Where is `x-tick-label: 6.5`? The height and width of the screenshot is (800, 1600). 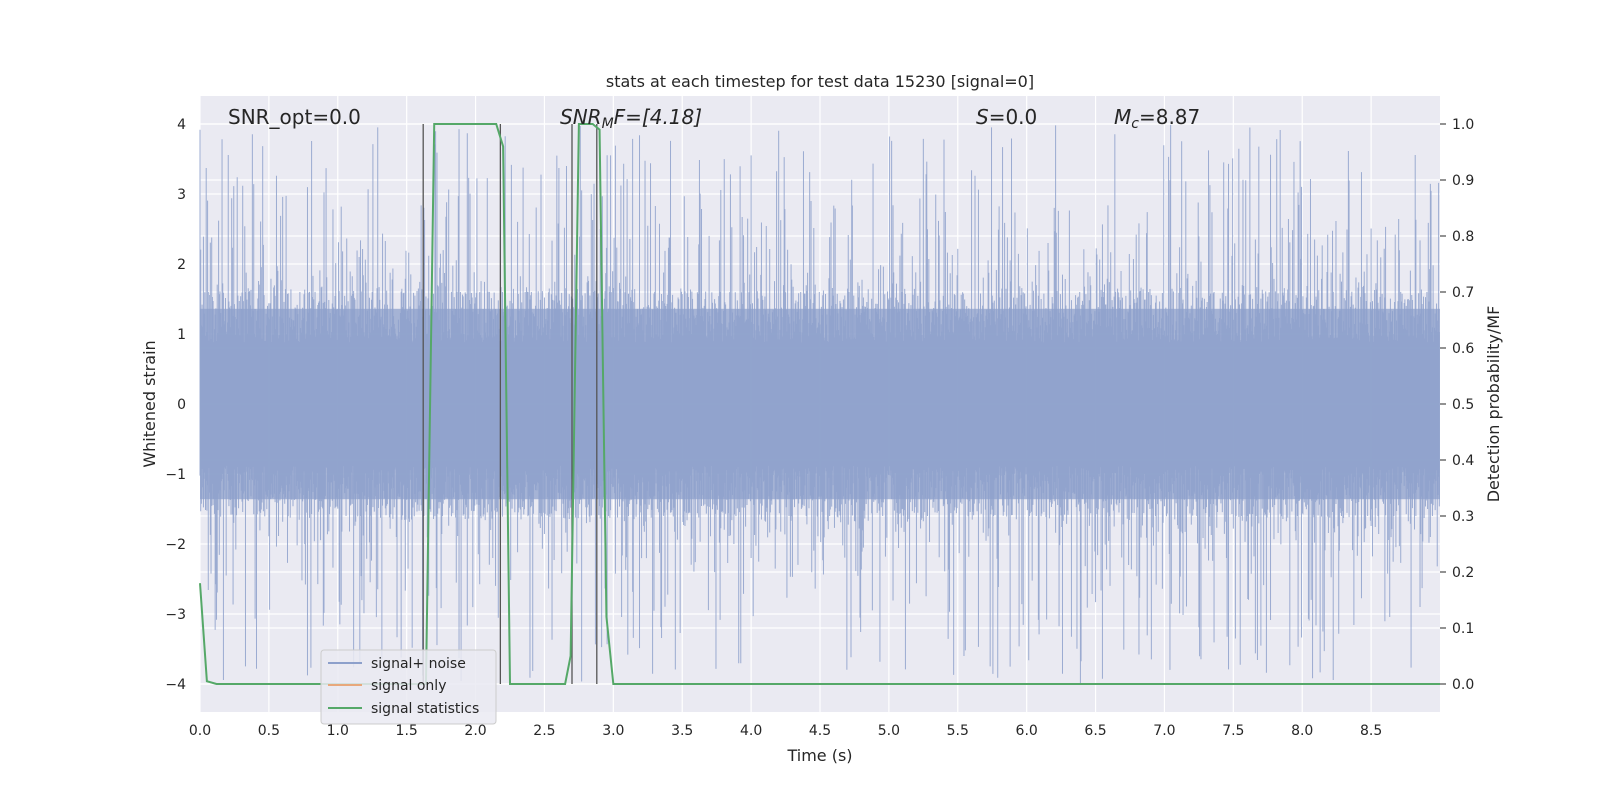 x-tick-label: 6.5 is located at coordinates (1095, 731).